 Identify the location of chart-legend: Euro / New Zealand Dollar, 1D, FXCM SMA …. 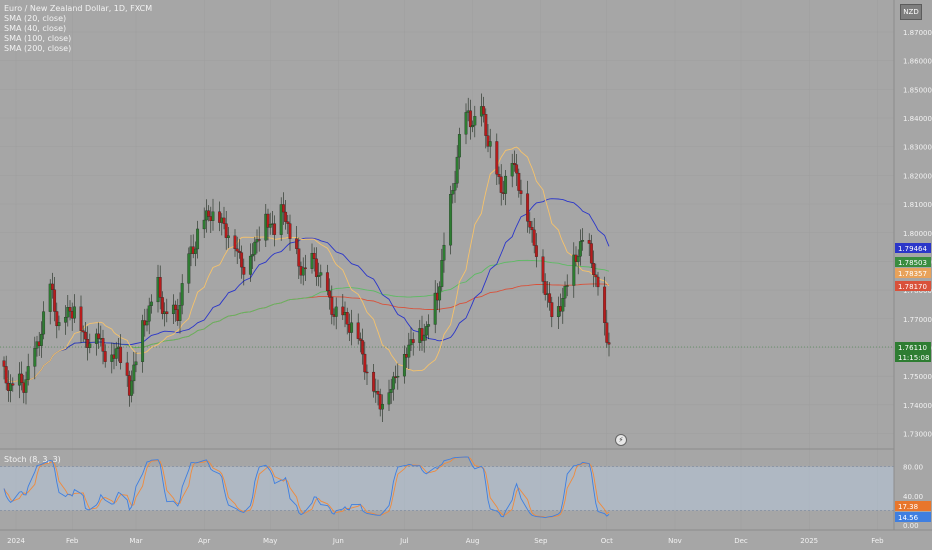
(78, 29).